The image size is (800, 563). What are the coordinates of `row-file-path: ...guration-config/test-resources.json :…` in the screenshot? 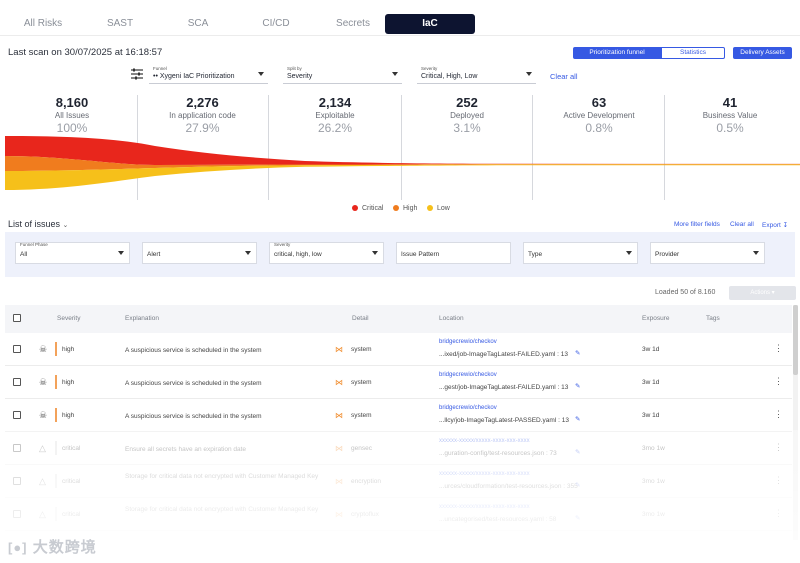 It's located at (498, 453).